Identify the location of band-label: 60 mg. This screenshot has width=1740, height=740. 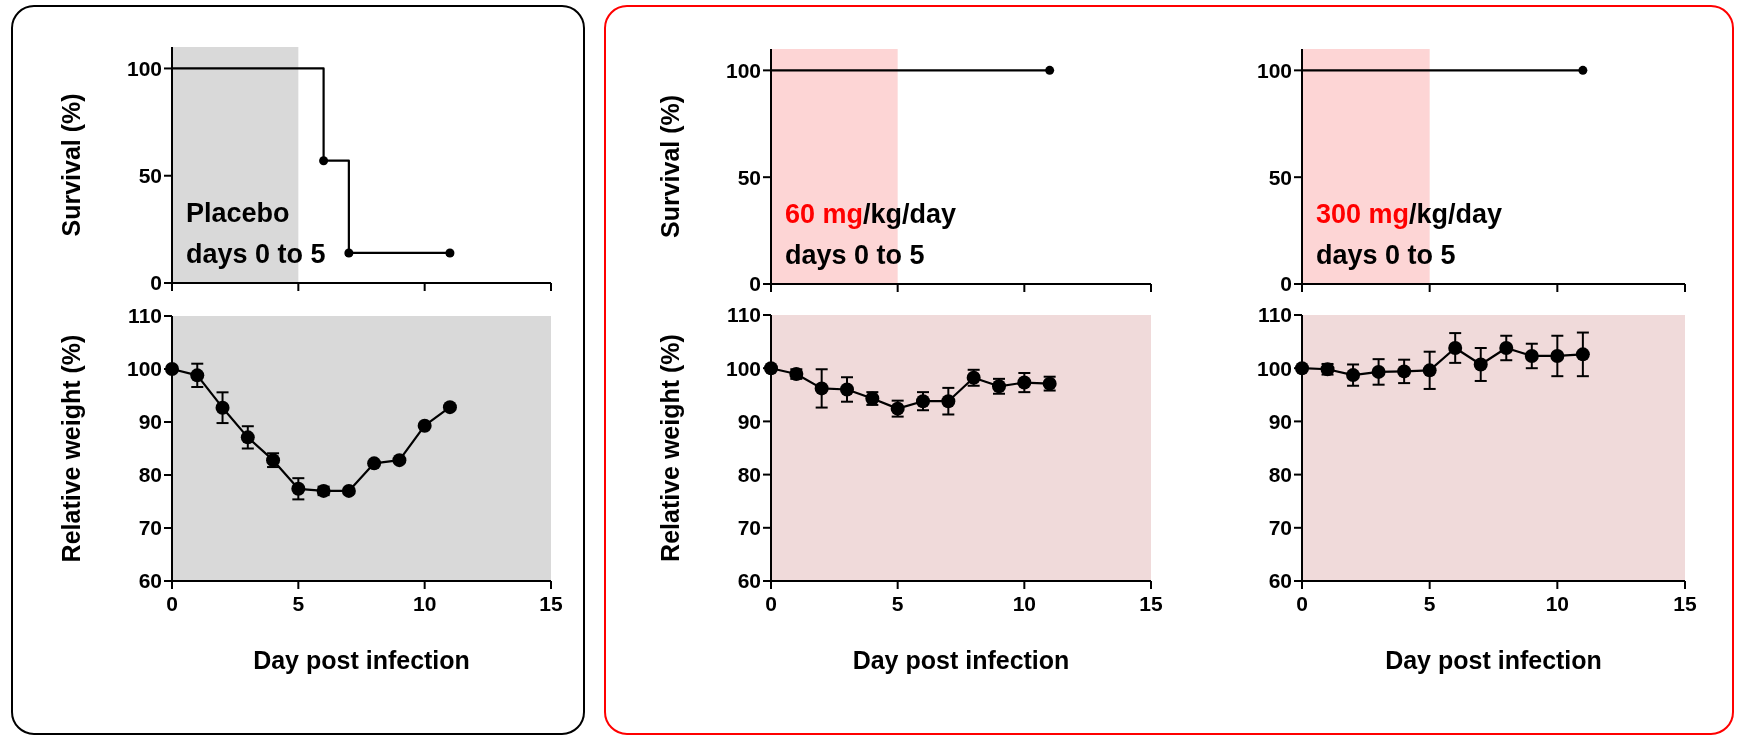
(824, 214).